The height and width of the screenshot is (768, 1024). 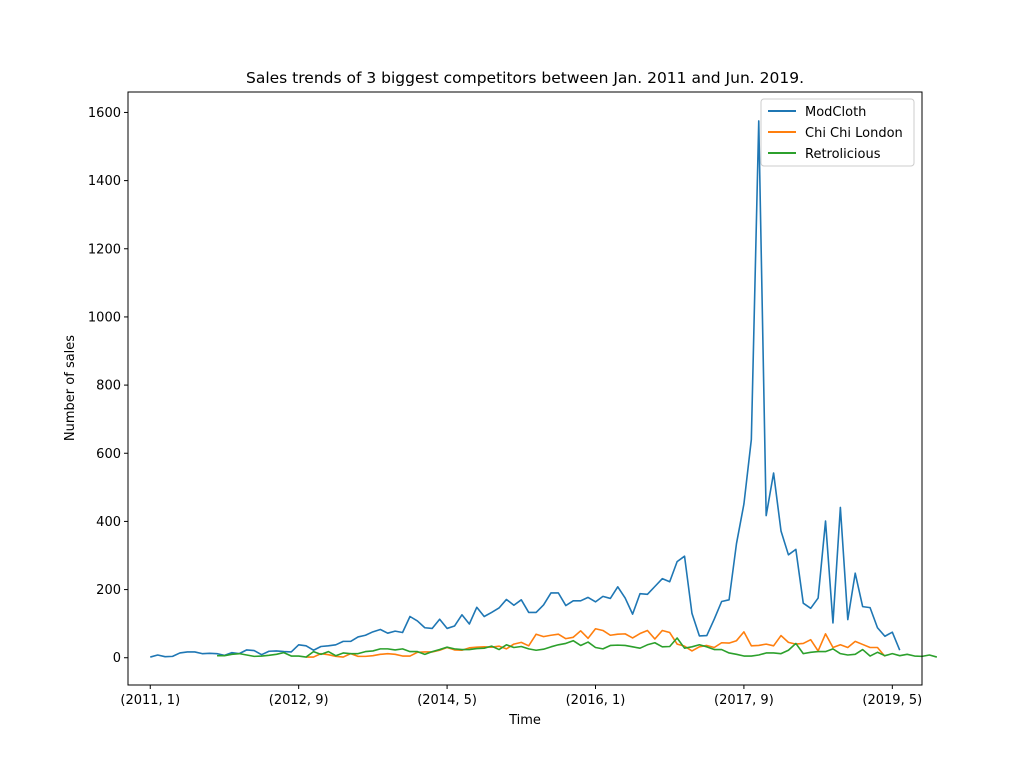 I want to click on series-line-retrolicious, so click(x=577, y=647).